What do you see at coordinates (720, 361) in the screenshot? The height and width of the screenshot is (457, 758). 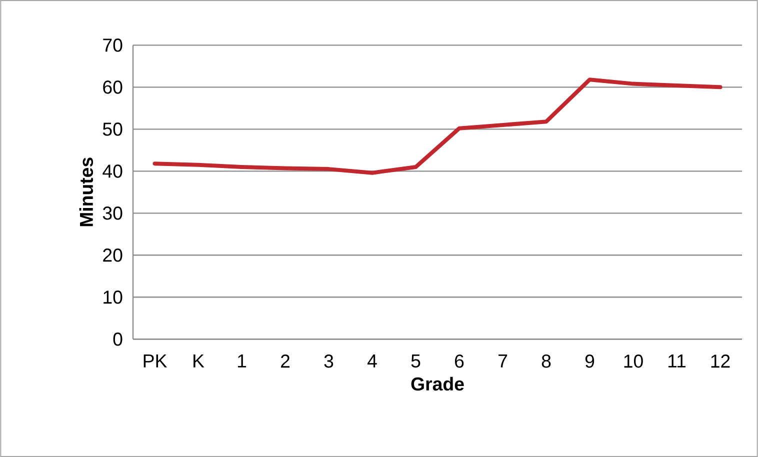 I see `x-tick-label: 12` at bounding box center [720, 361].